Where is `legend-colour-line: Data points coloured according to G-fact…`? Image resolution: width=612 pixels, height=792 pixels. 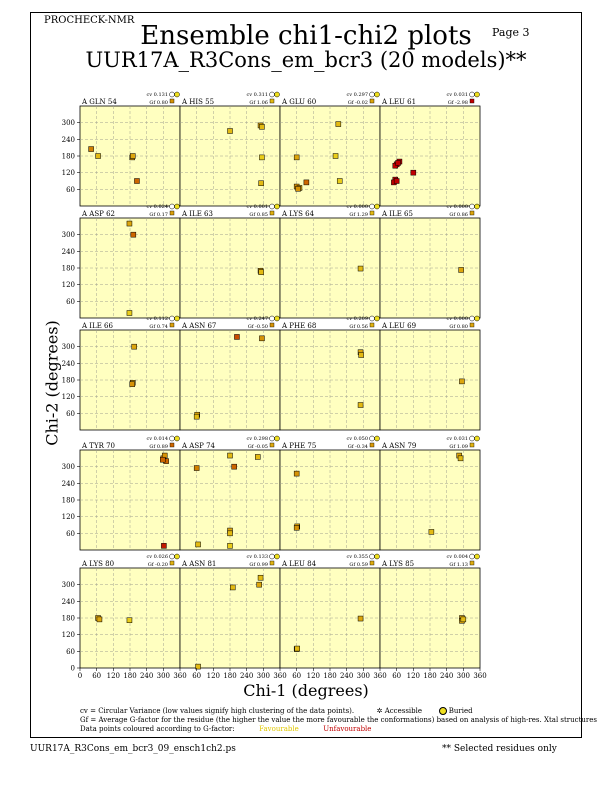 legend-colour-line: Data points coloured according to G-fact… is located at coordinates (225, 729).